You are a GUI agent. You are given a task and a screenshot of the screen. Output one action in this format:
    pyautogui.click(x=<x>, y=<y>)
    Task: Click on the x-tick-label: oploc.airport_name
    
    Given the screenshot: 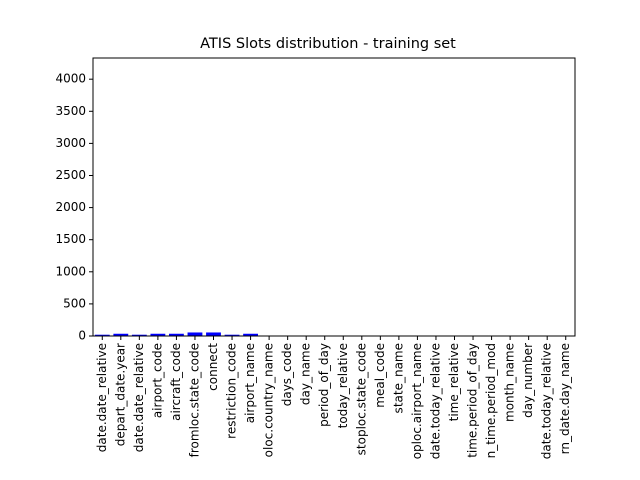 What is the action you would take?
    pyautogui.click(x=417, y=401)
    